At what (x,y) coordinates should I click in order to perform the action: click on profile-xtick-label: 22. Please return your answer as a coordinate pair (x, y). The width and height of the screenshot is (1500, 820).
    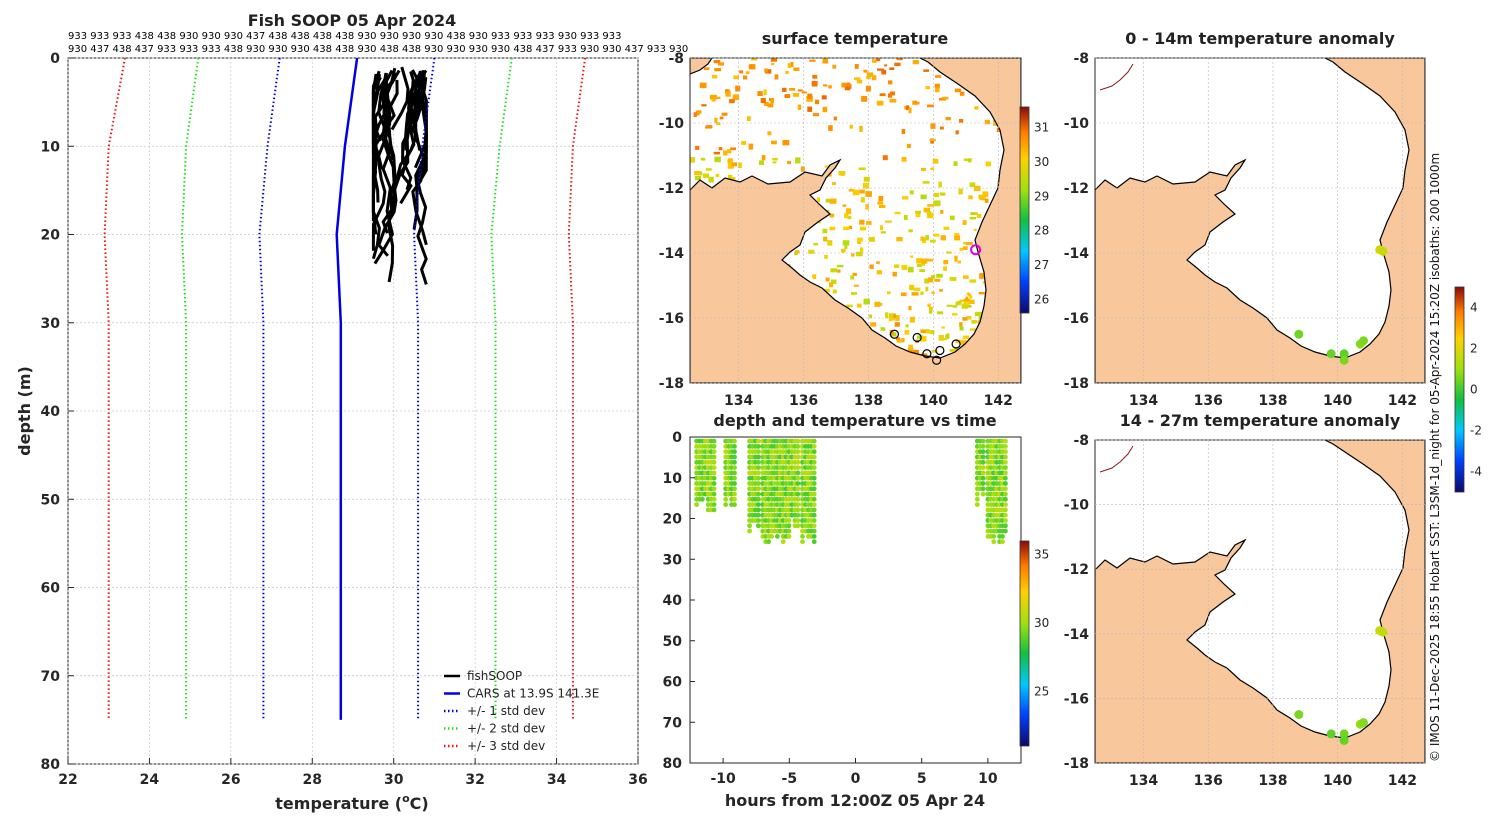
    Looking at the image, I should click on (67, 780).